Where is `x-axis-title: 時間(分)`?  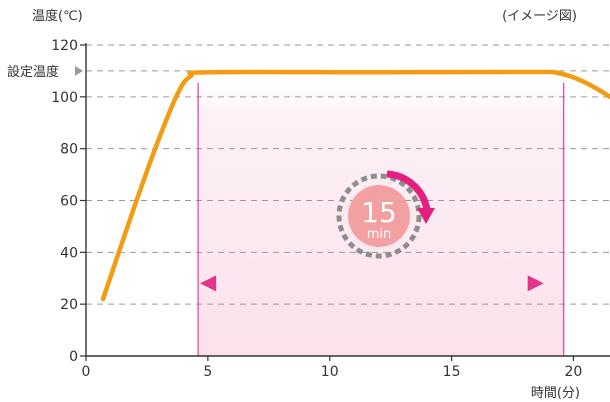 x-axis-title: 時間(分) is located at coordinates (555, 393).